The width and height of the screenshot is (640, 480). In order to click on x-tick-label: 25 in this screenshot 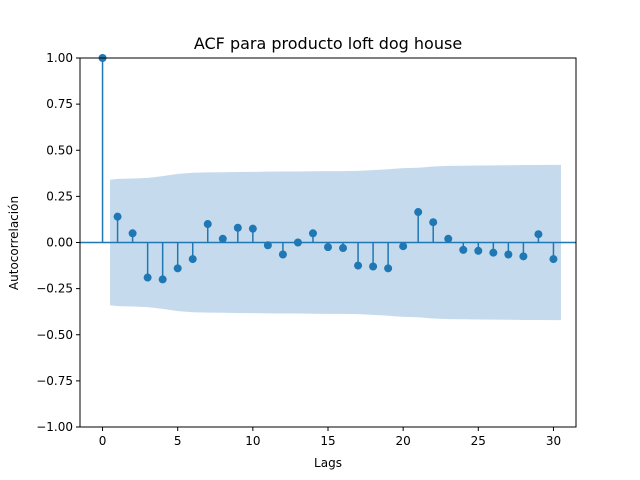, I will do `click(478, 441)`.